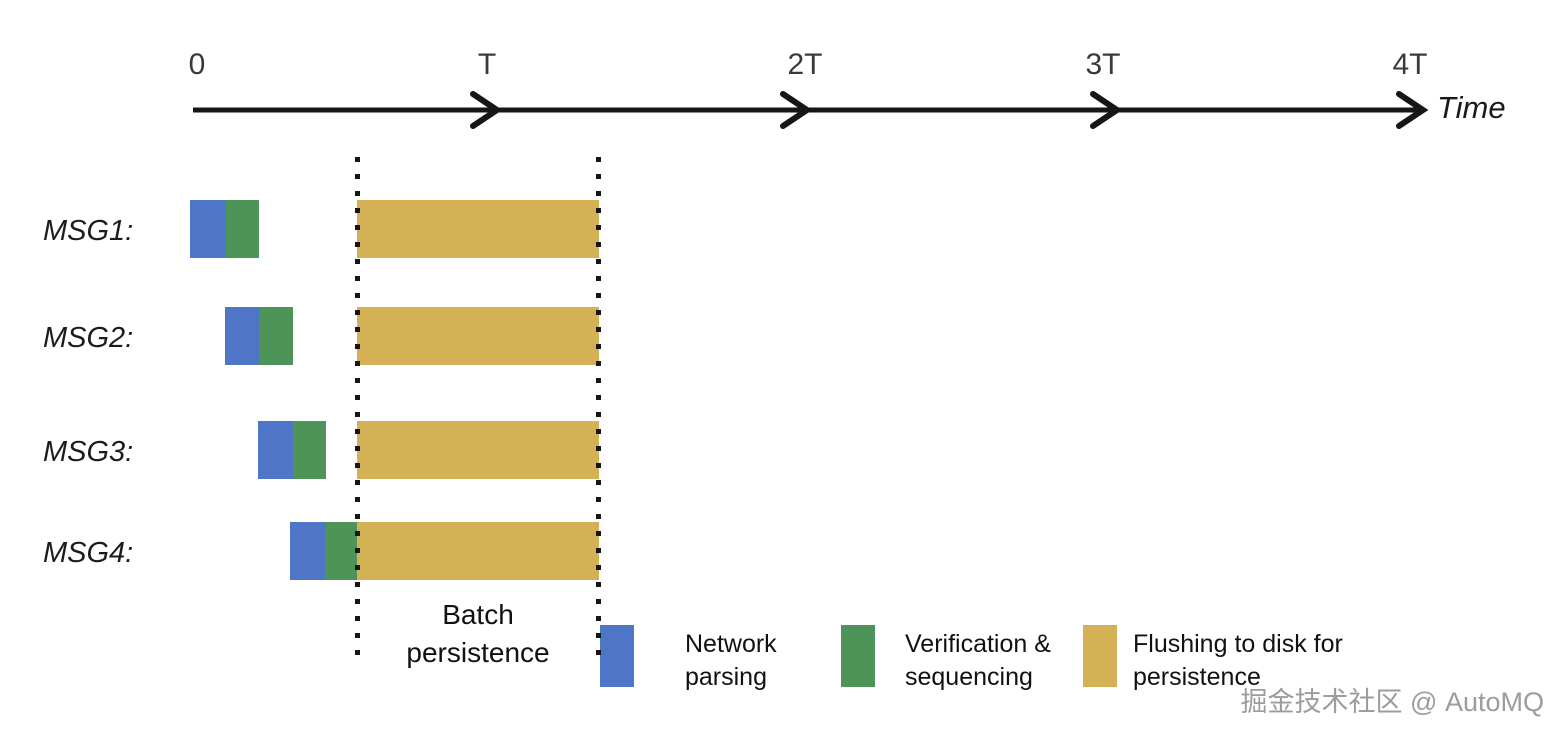  Describe the element at coordinates (307, 551) in the screenshot. I see `msg4-network-parsing-block` at that location.